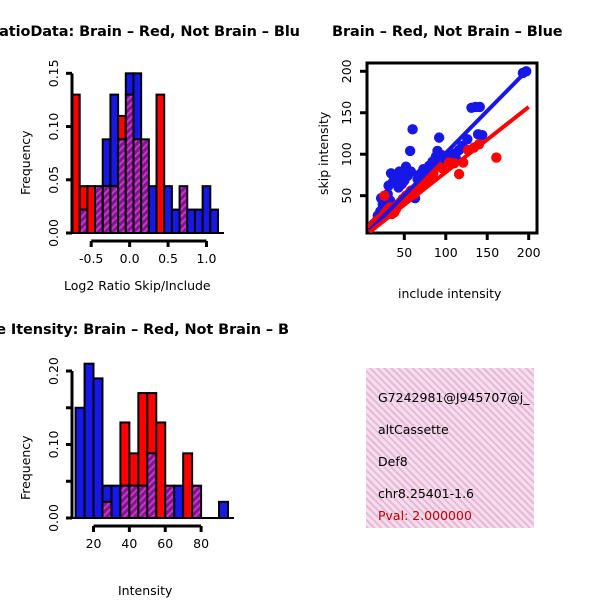 The height and width of the screenshot is (600, 600). I want to click on scatter-title: Brain – Red, Not Brain – Blue, so click(447, 32).